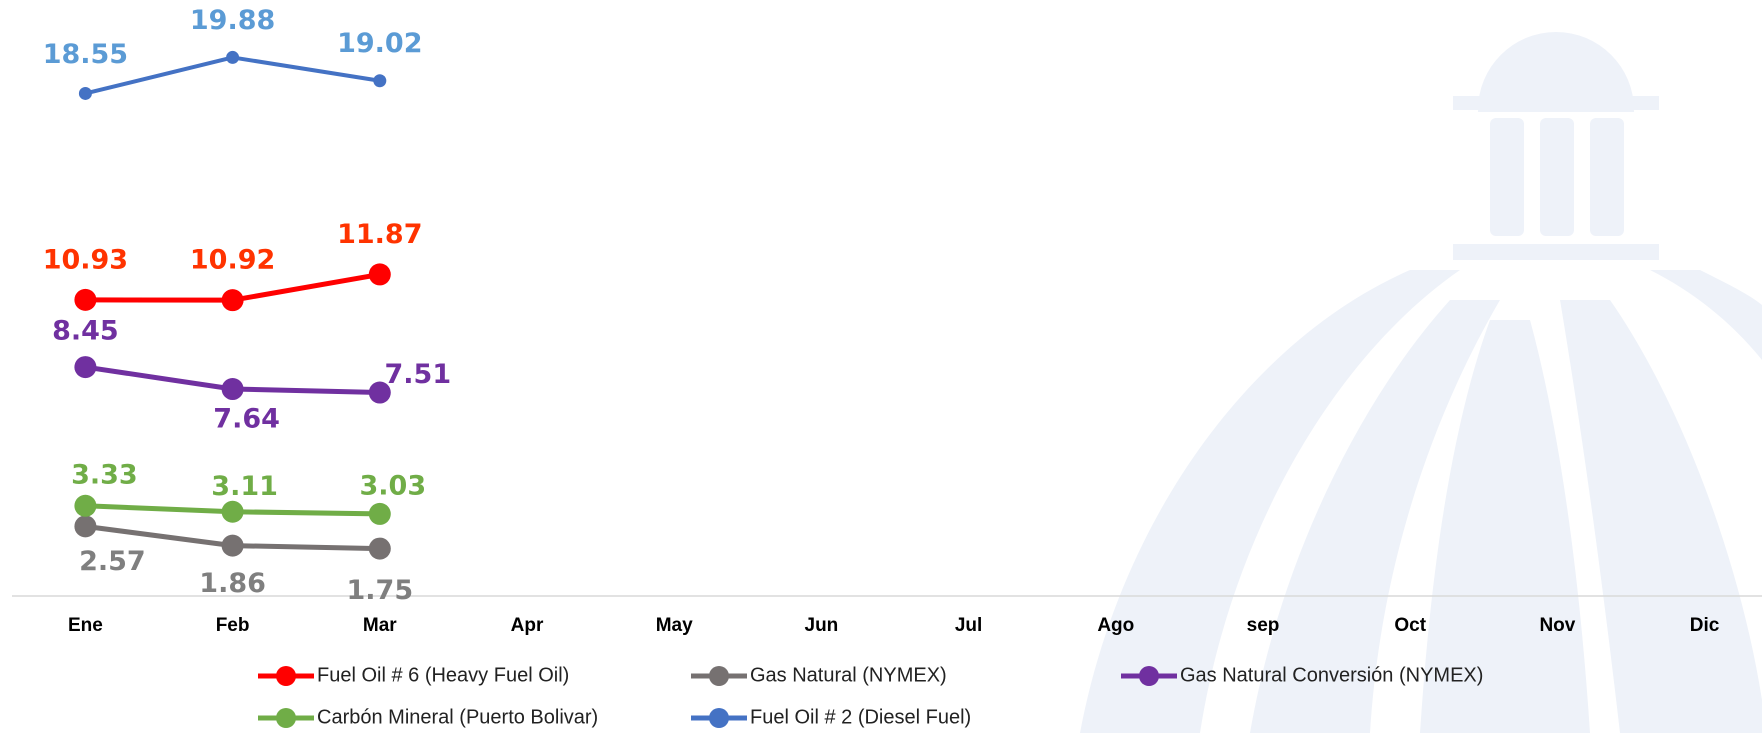  I want to click on x-tick-label: sep, so click(1263, 625).